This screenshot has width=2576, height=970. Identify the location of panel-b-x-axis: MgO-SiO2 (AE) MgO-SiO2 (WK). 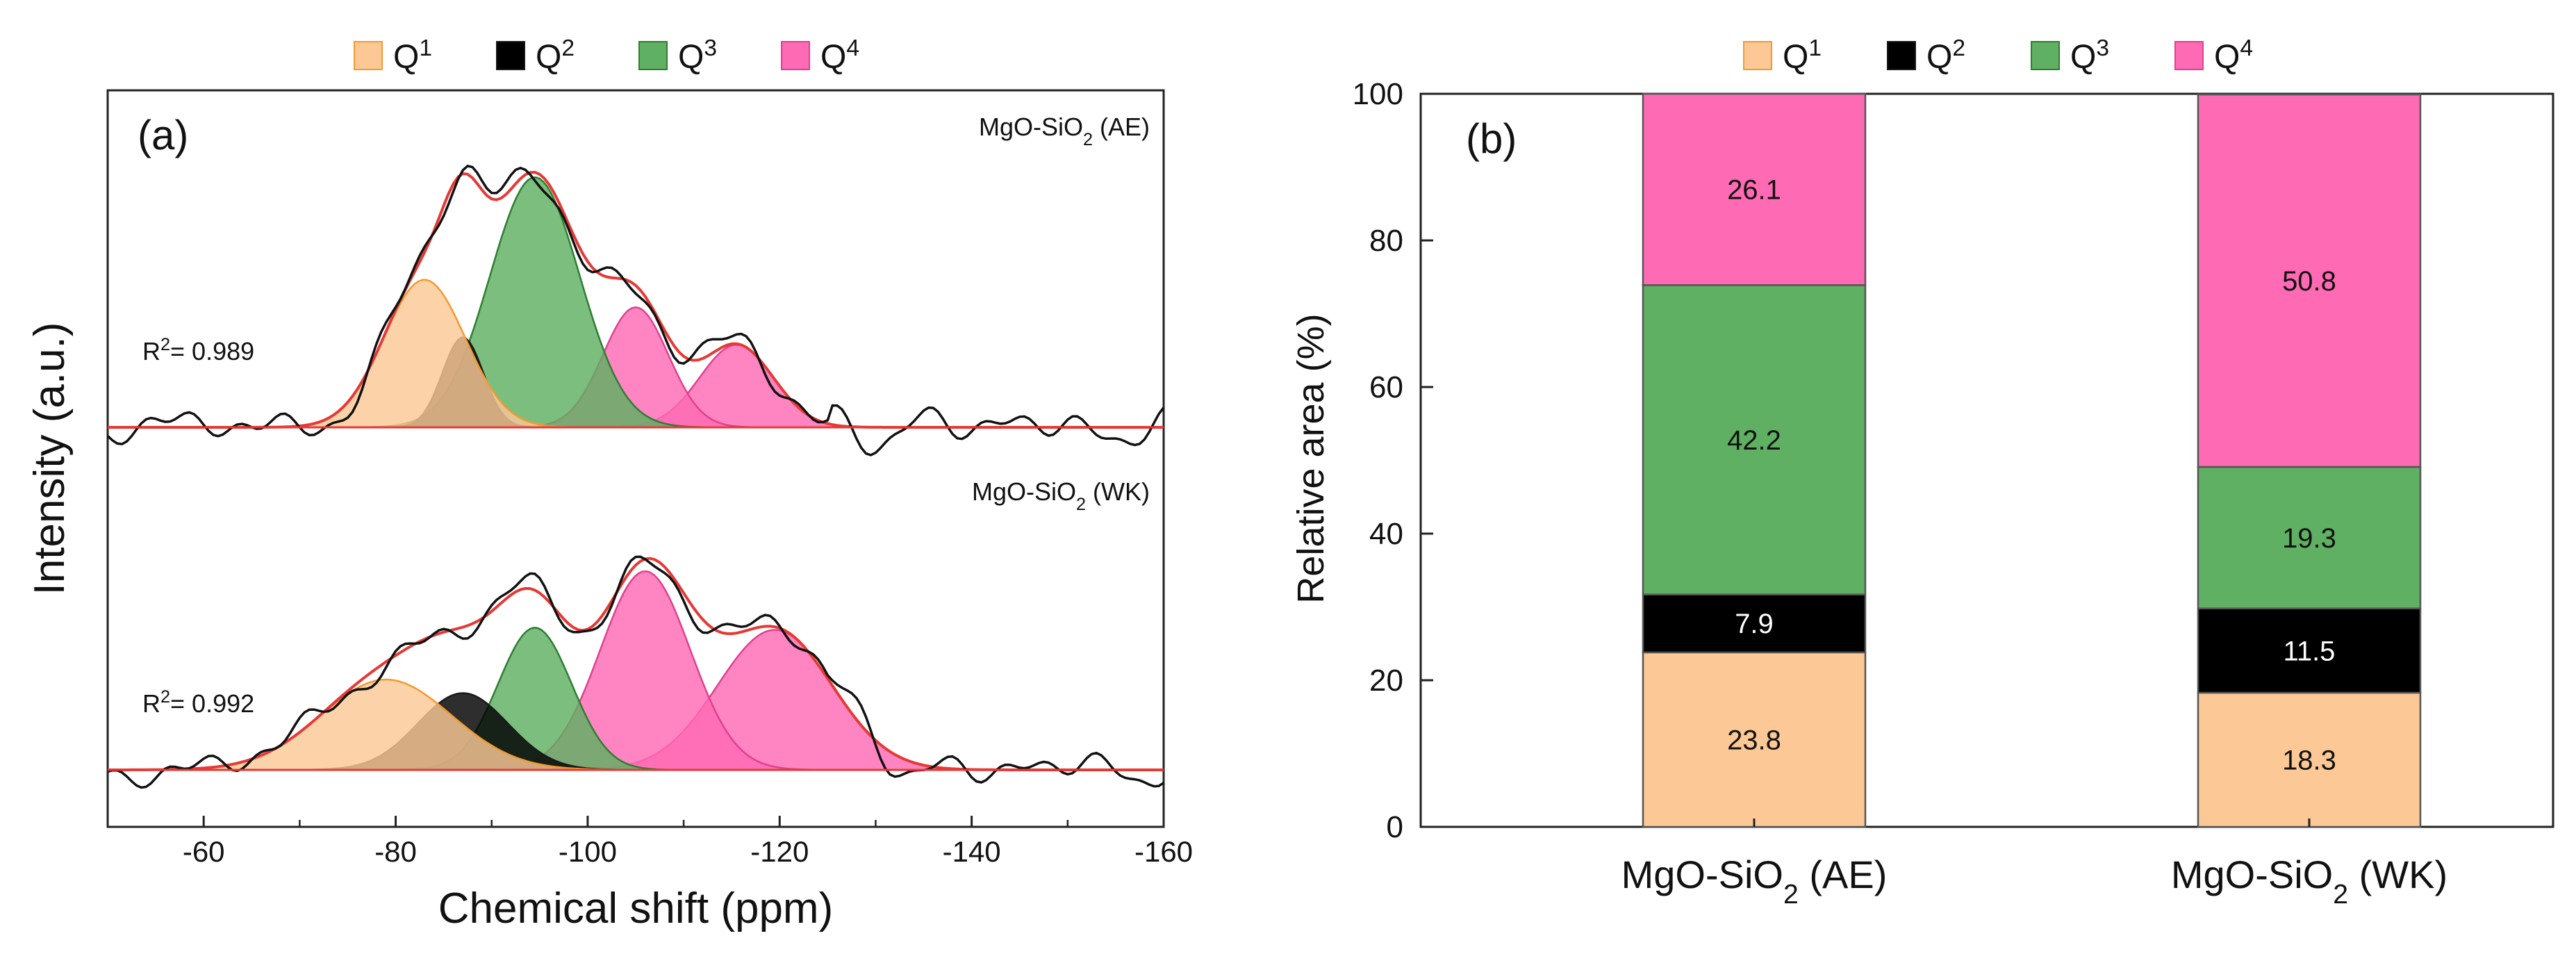
(2034, 865).